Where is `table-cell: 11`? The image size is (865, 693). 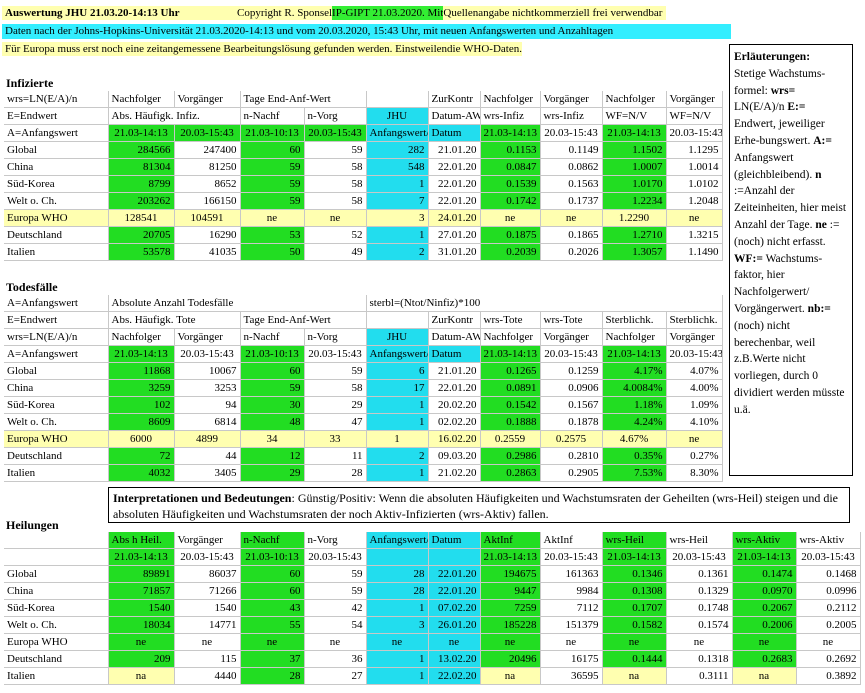 table-cell: 11 is located at coordinates (335, 456).